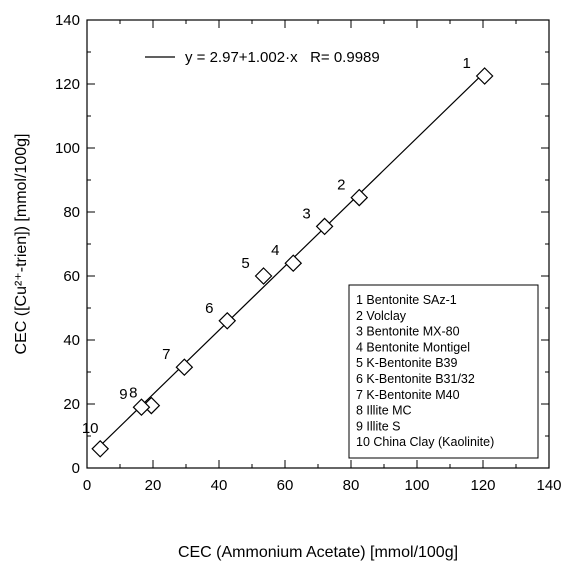 This screenshot has width=584, height=566. Describe the element at coordinates (153, 485) in the screenshot. I see `x-tick-label: 20` at that location.